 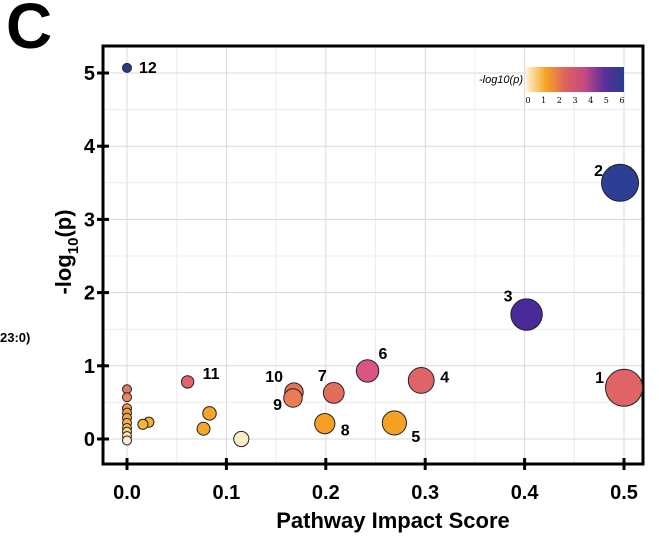 What do you see at coordinates (559, 100) in the screenshot?
I see `legend-tick-label: 2` at bounding box center [559, 100].